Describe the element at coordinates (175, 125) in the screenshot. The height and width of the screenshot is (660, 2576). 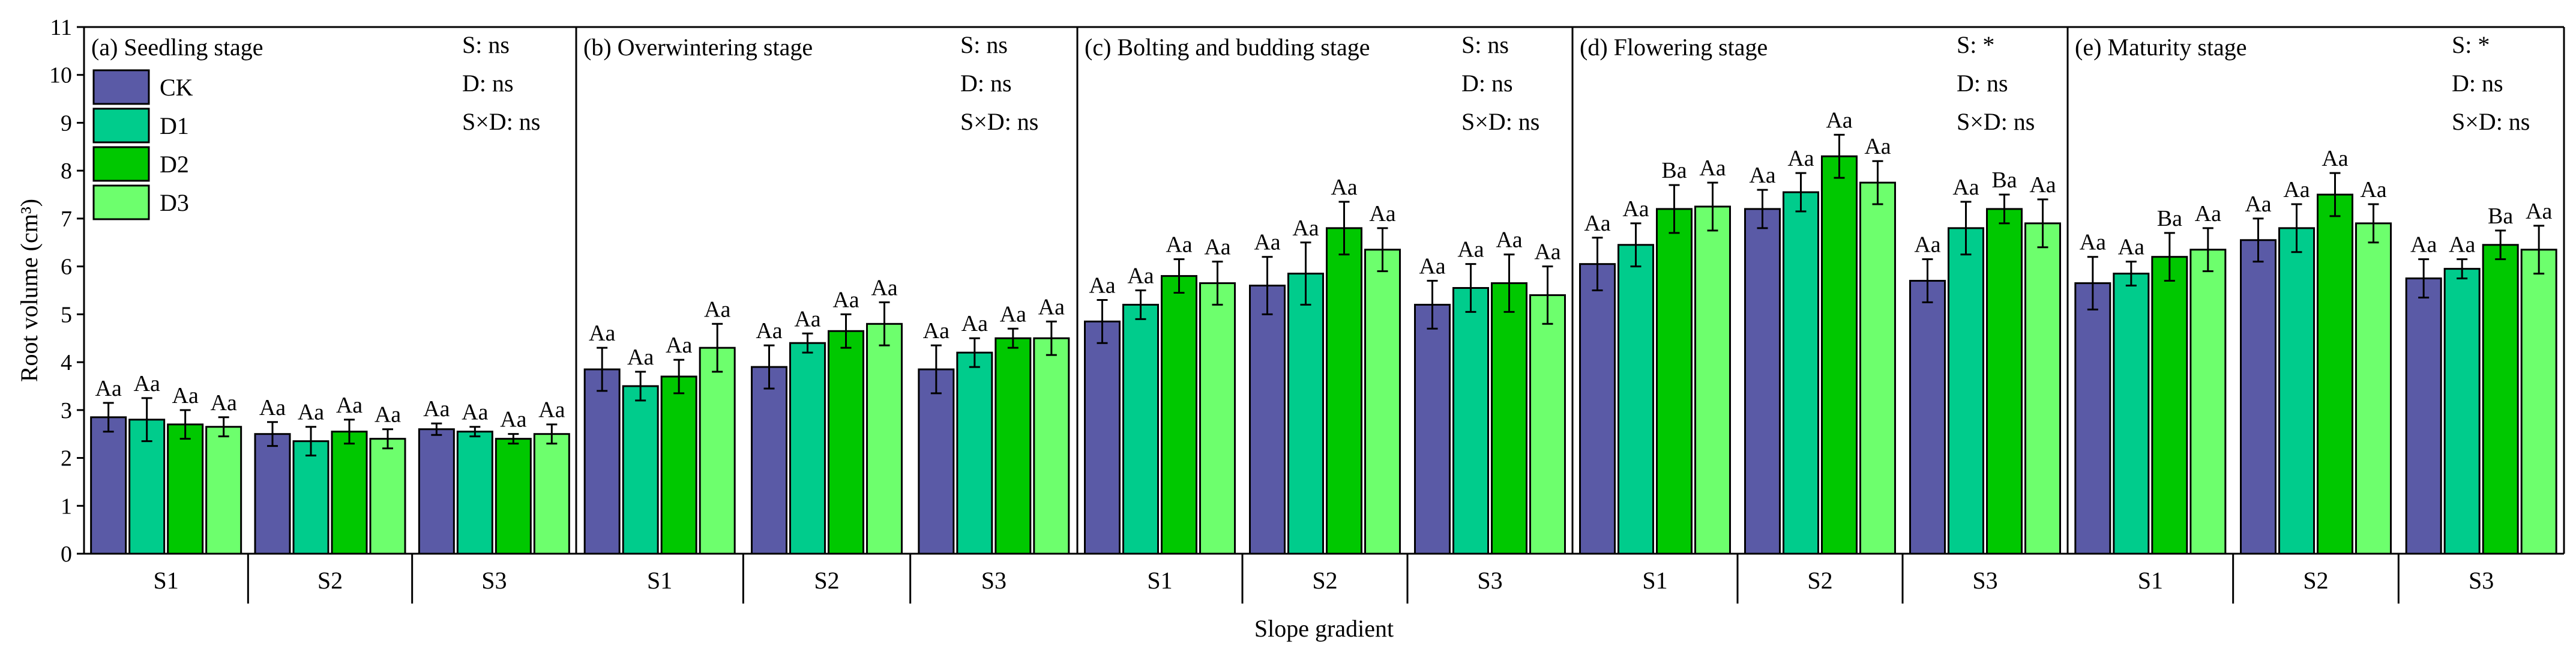
I see `legend-label-d1: D1` at that location.